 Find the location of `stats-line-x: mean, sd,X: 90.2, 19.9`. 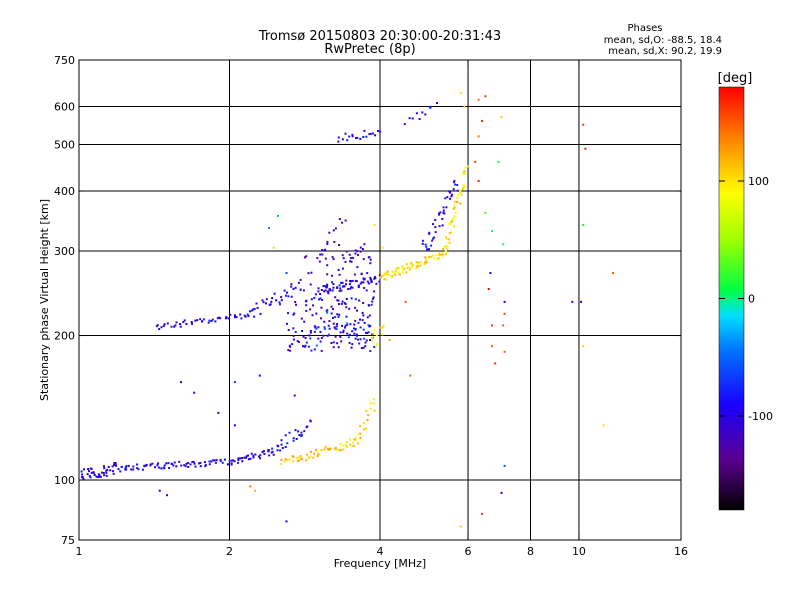

stats-line-x: mean, sd,X: 90.2, 19.9 is located at coordinates (665, 51).